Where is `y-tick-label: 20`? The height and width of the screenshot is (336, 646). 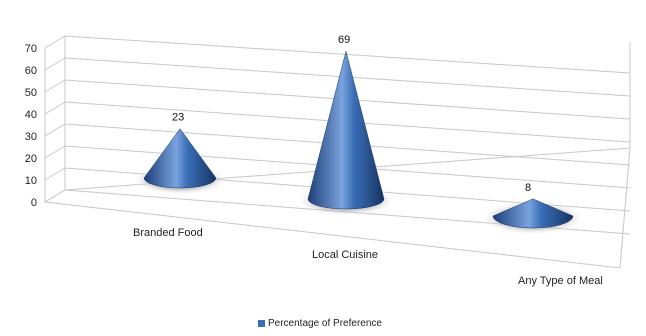
y-tick-label: 20 is located at coordinates (31, 159).